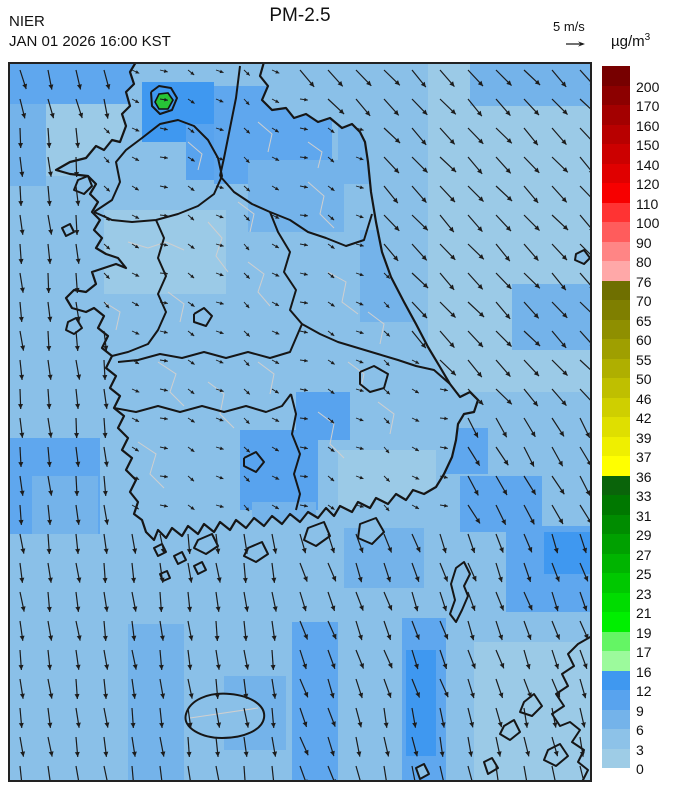 This screenshot has width=673, height=795. Describe the element at coordinates (644, 652) in the screenshot. I see `colorbar-tick-label: 17` at that location.